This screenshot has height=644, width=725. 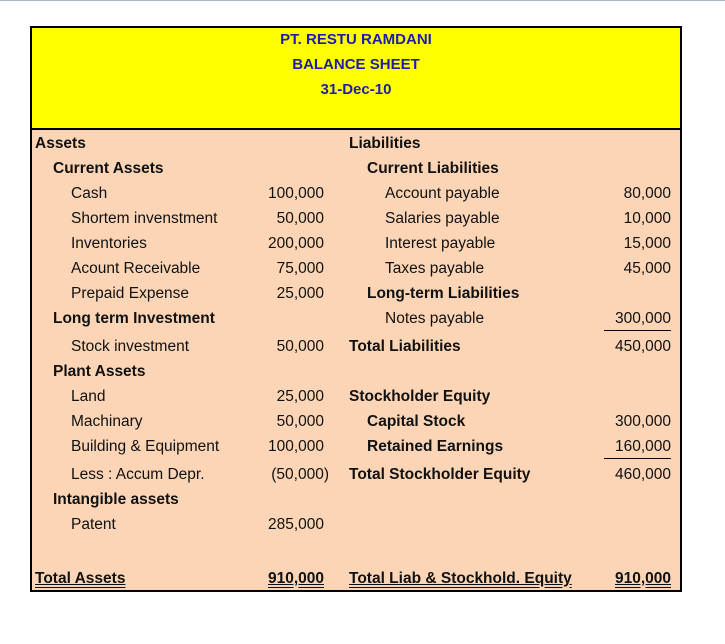 I want to click on asset-label: Patent, so click(x=93, y=524).